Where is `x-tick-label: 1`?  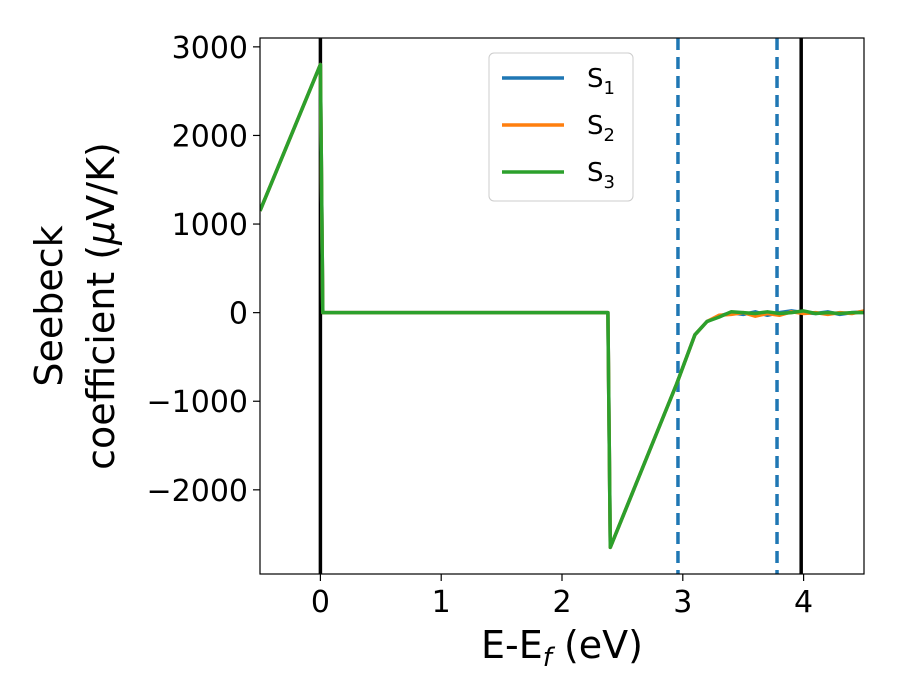
x-tick-label: 1 is located at coordinates (441, 602).